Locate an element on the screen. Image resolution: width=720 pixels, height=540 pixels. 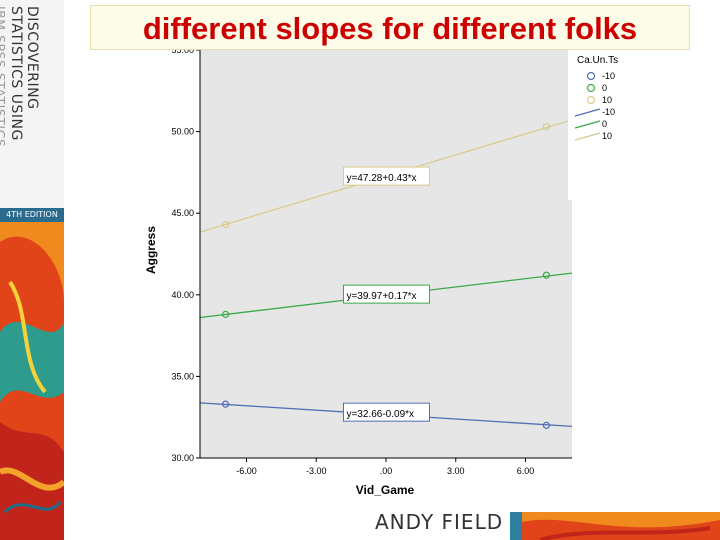
legend-background is located at coordinates (599, 125).